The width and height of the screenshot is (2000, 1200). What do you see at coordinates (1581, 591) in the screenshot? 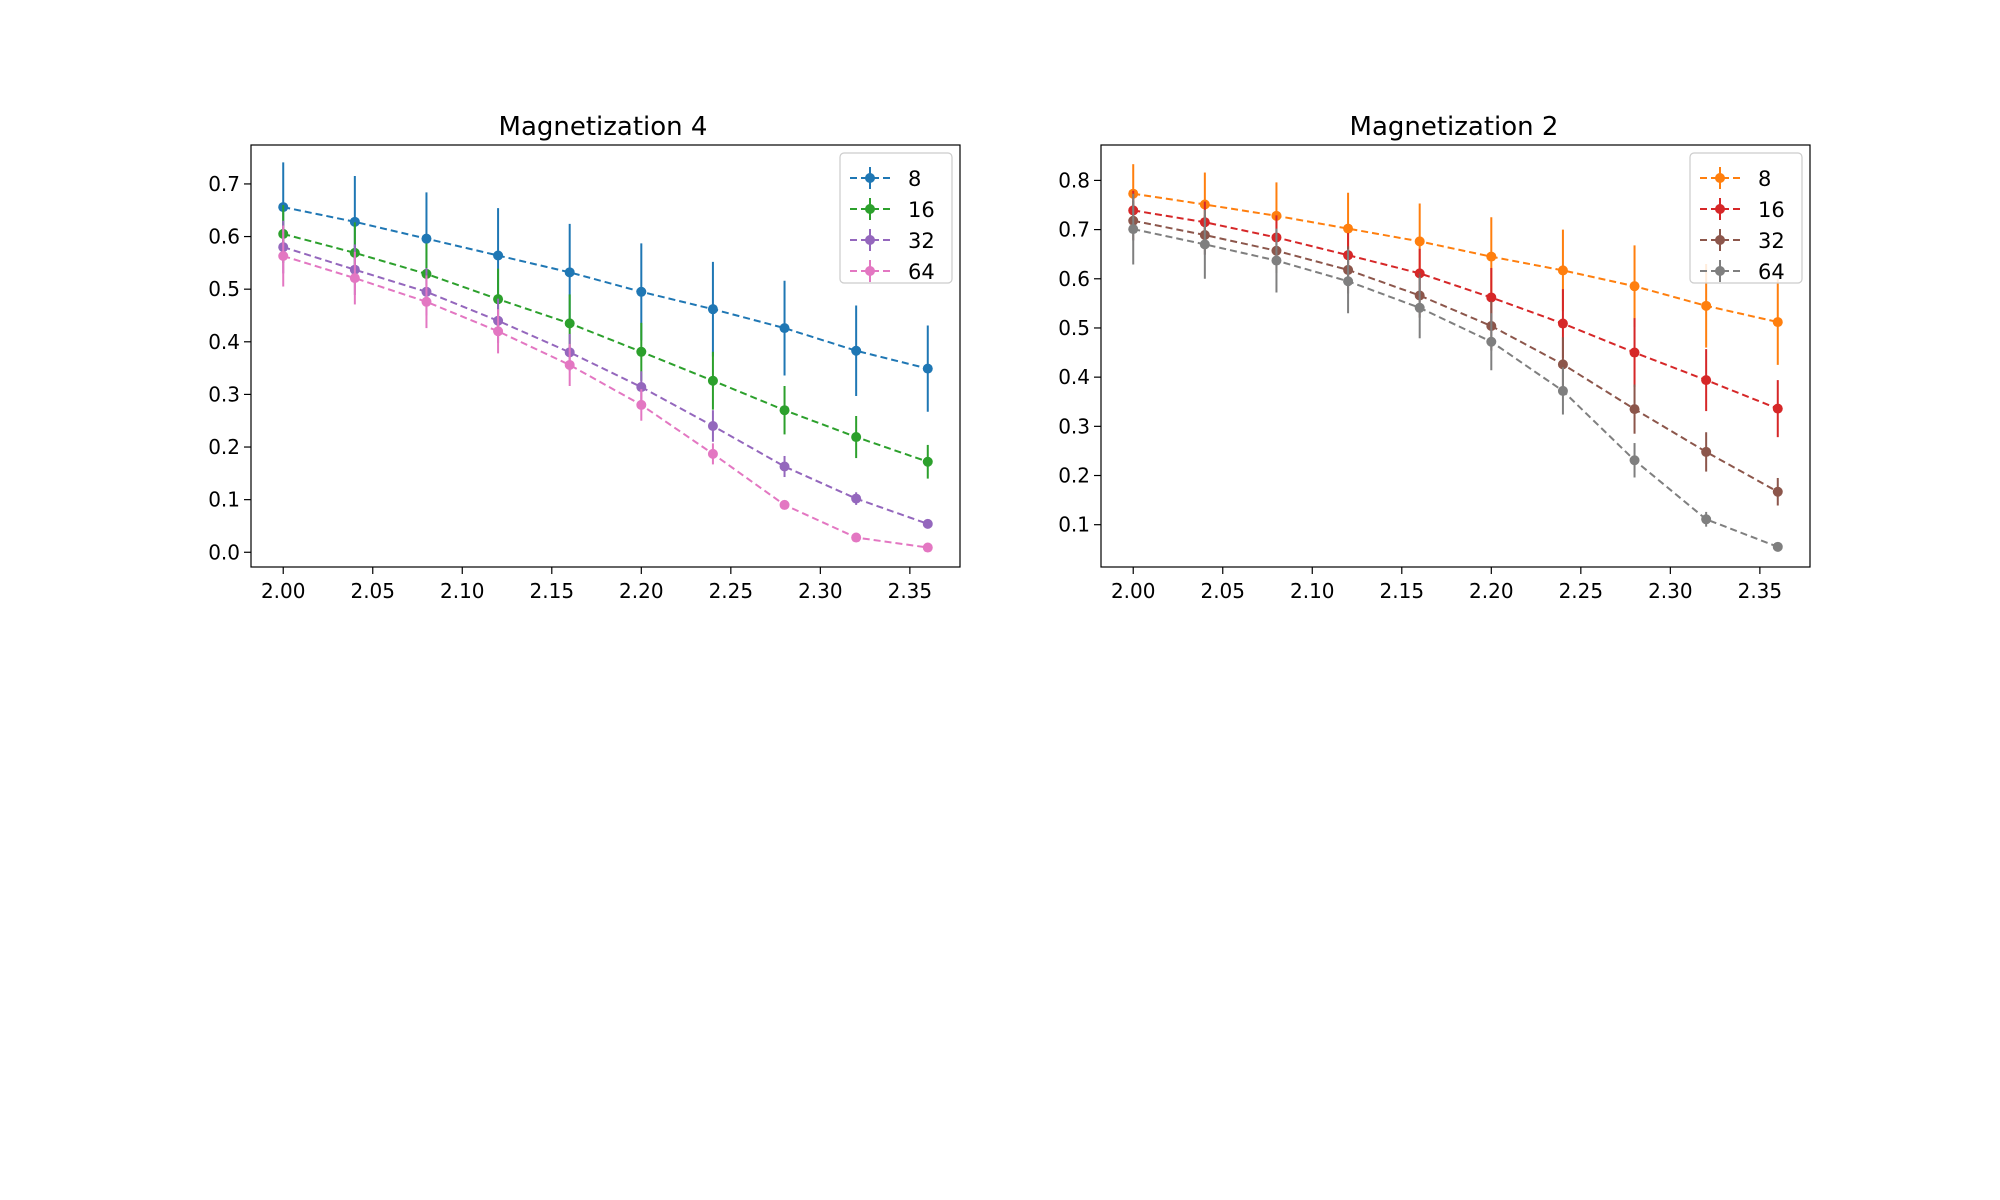
I see `x-tick-label: 2.25` at bounding box center [1581, 591].